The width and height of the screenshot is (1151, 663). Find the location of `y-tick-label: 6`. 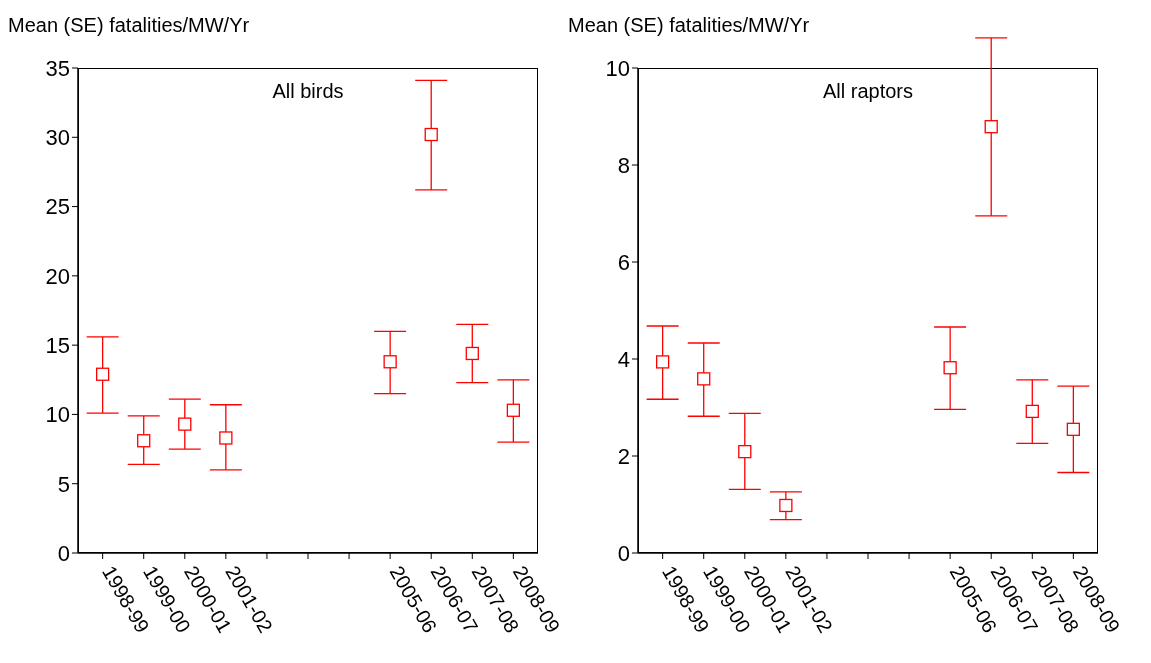

y-tick-label: 6 is located at coordinates (623, 262).